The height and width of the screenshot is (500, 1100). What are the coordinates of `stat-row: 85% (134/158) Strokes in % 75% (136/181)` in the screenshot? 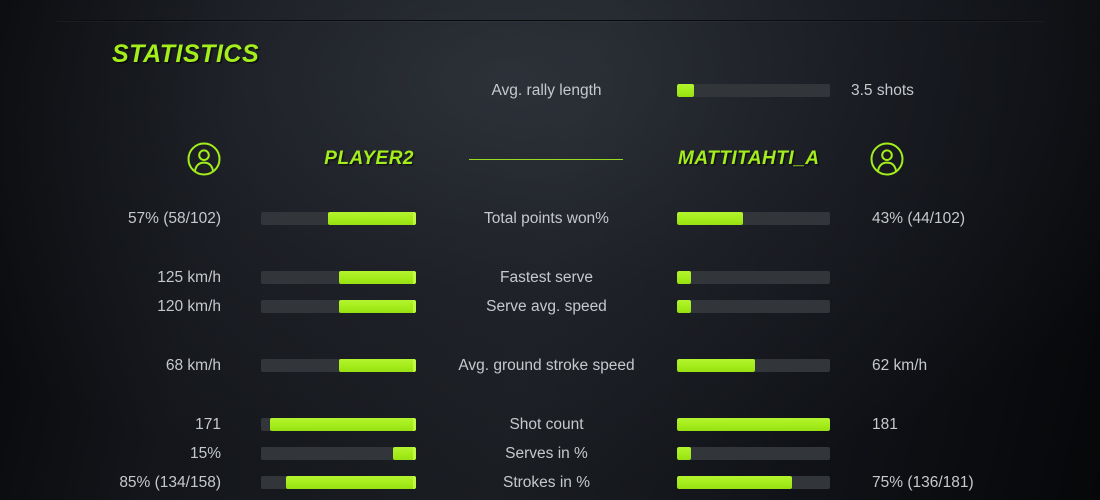 It's located at (550, 482).